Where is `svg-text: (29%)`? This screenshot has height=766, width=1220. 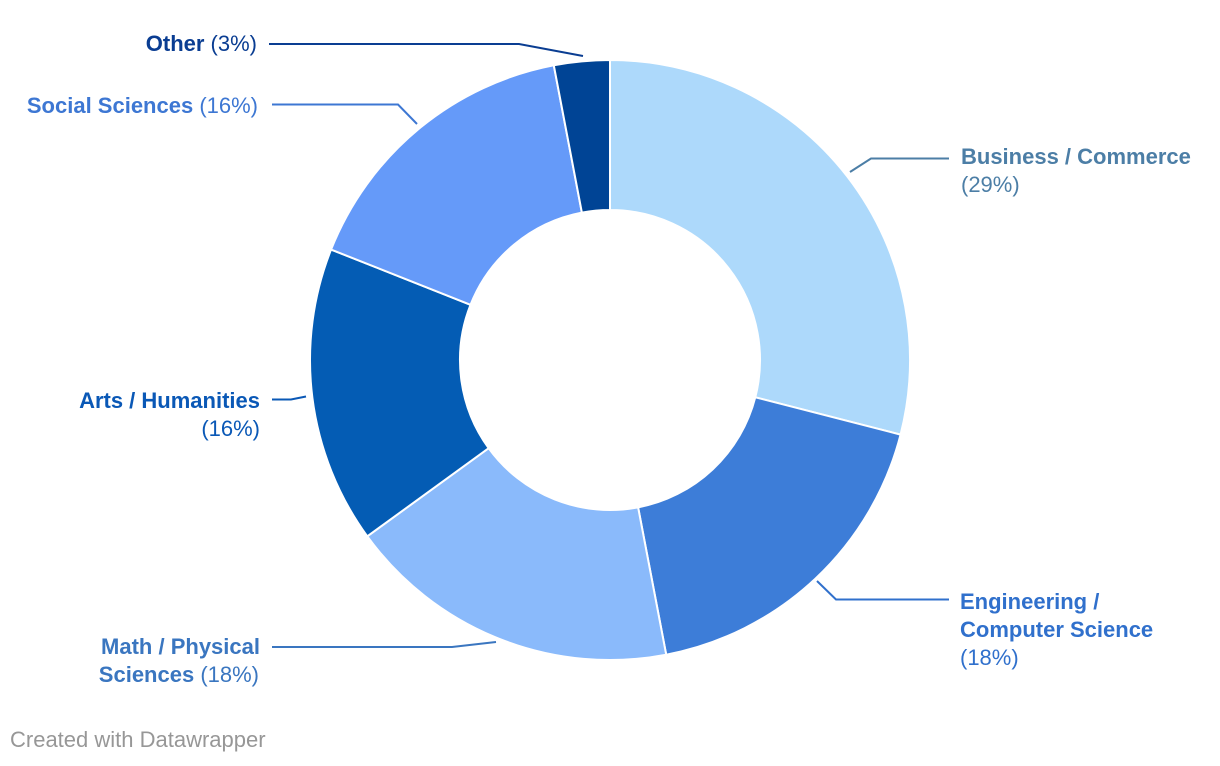 svg-text: (29%) is located at coordinates (990, 184).